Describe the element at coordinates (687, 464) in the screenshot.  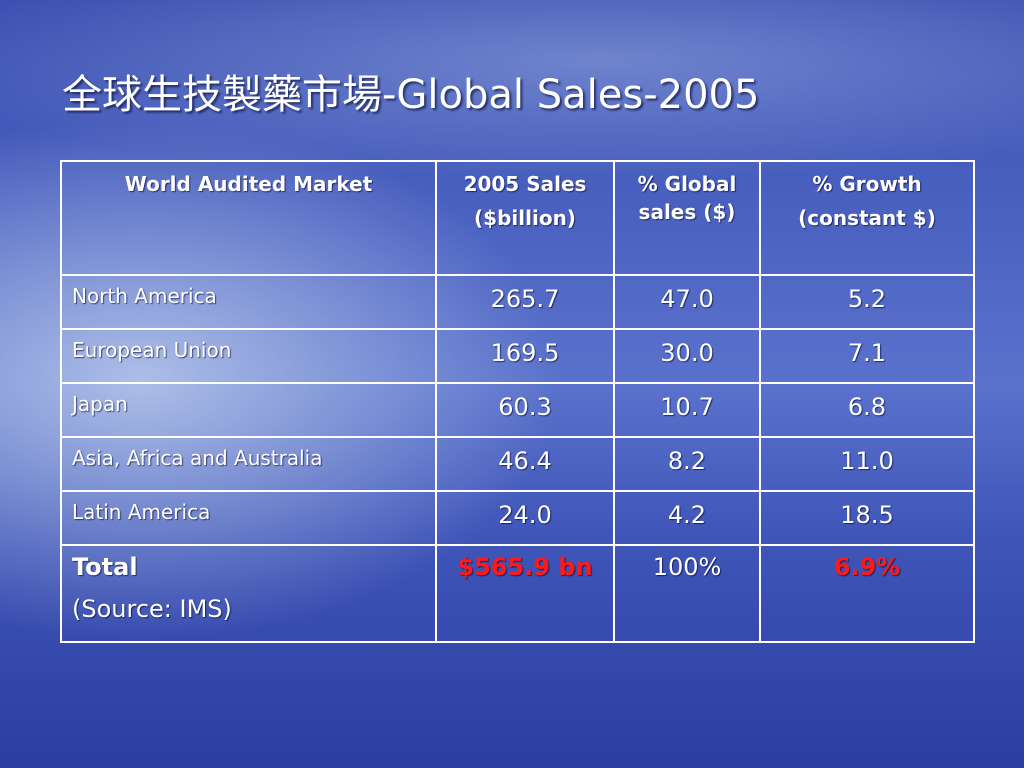
I see `value-cell: 8.2` at that location.